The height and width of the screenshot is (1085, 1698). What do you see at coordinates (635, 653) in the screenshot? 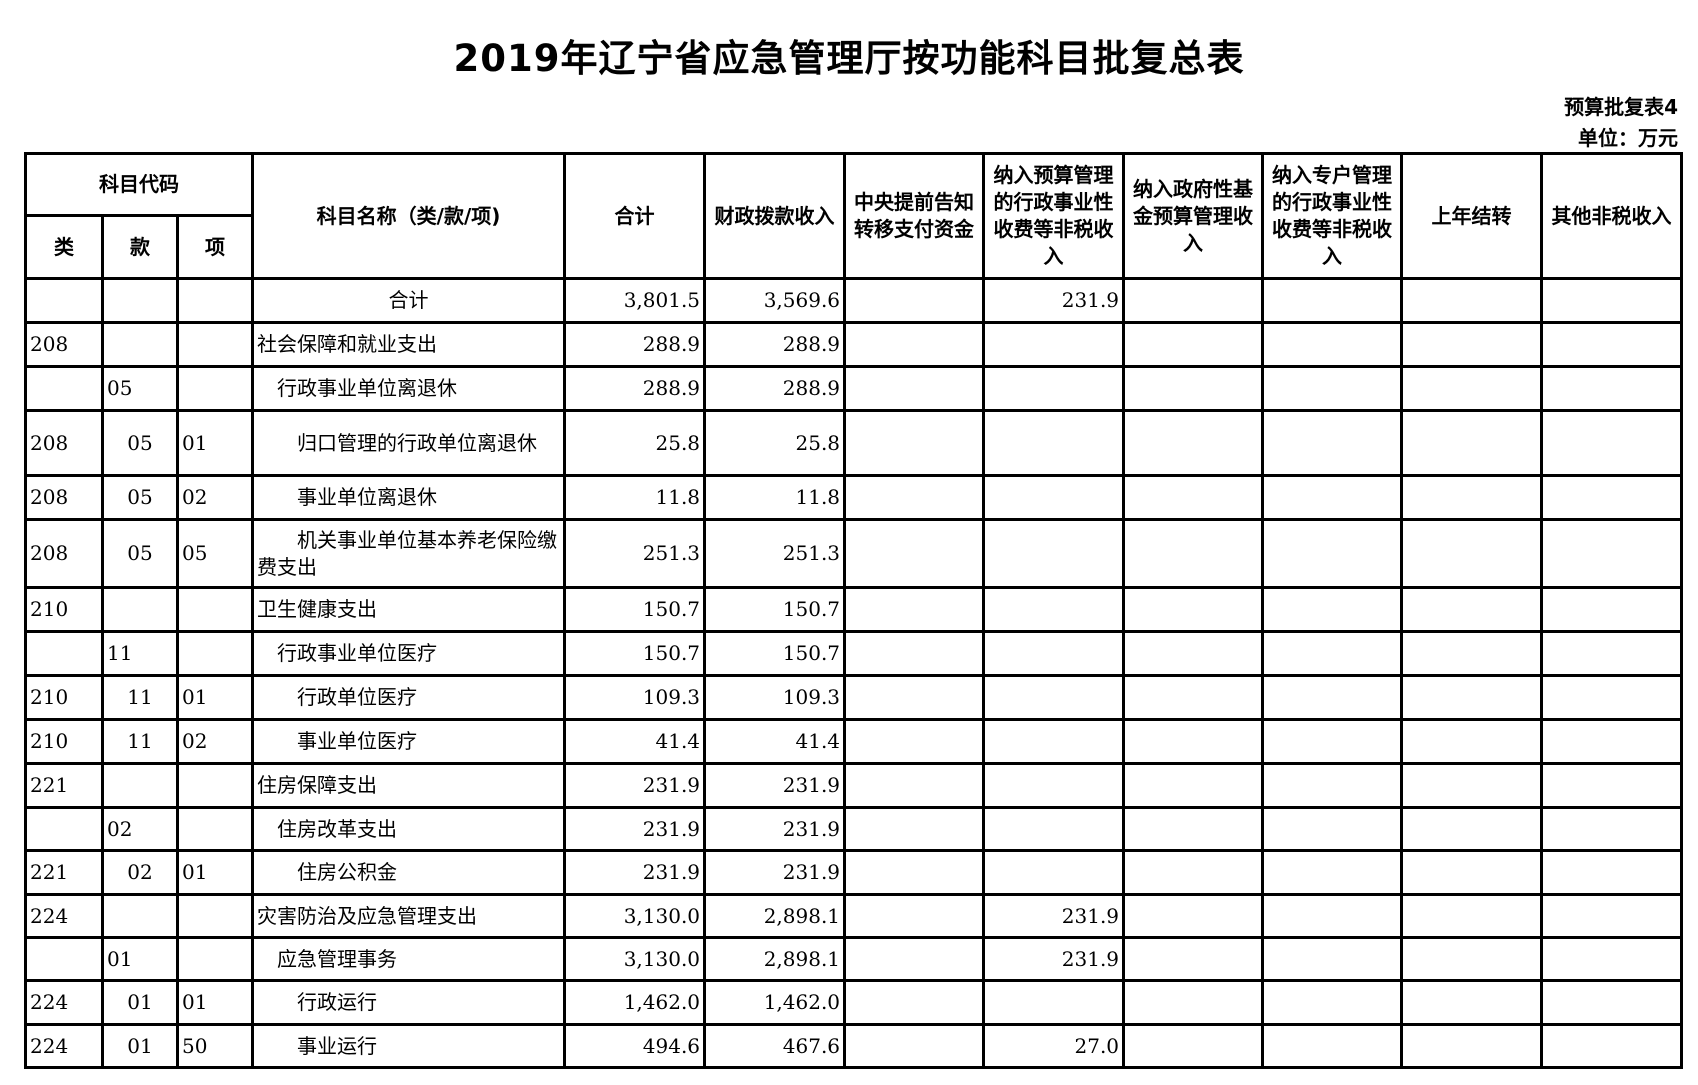
I see `cell-total: 150.7` at bounding box center [635, 653].